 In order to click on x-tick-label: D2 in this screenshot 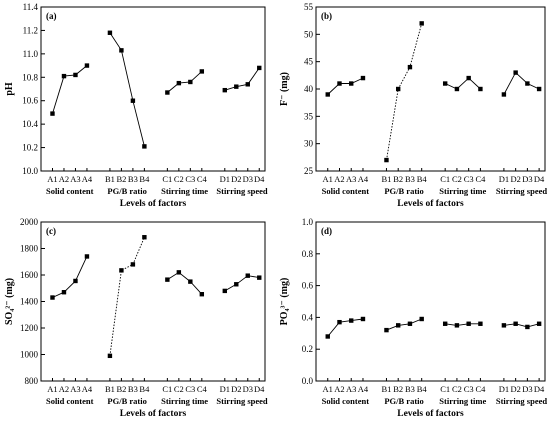, I will do `click(236, 179)`.